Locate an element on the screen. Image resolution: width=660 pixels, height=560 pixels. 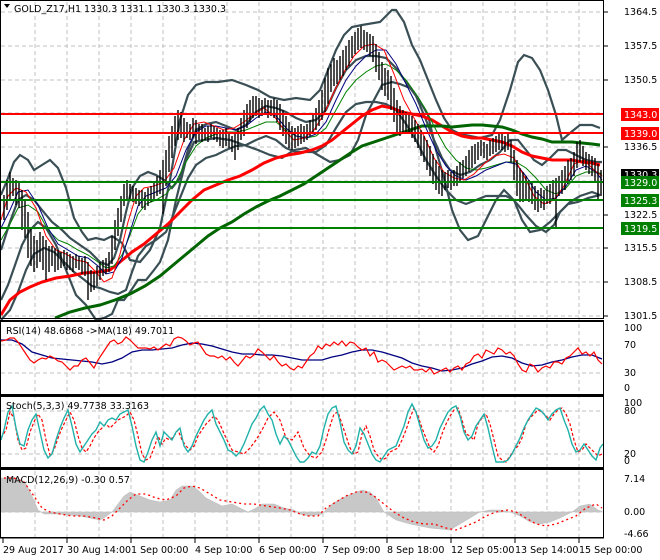
time-label: 30 Aug 14:00 is located at coordinates (99, 550).